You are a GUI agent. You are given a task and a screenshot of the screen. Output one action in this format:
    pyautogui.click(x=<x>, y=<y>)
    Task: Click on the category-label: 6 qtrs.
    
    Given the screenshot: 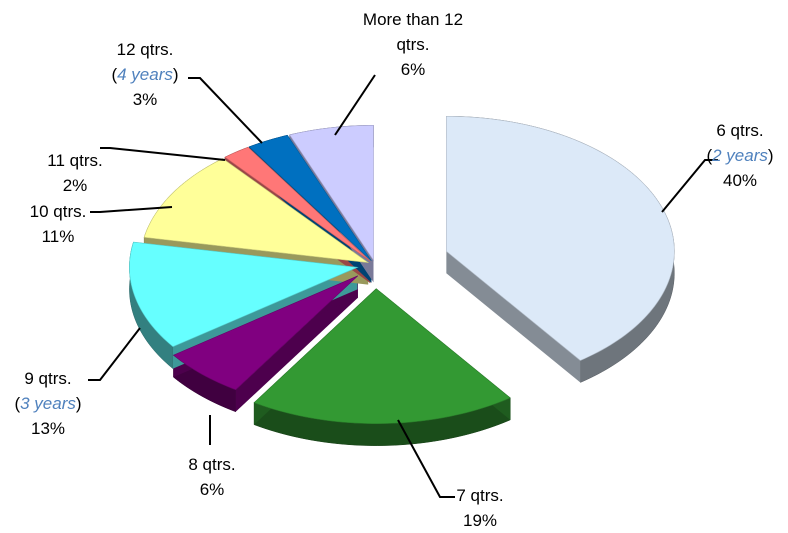 What is the action you would take?
    pyautogui.click(x=740, y=130)
    